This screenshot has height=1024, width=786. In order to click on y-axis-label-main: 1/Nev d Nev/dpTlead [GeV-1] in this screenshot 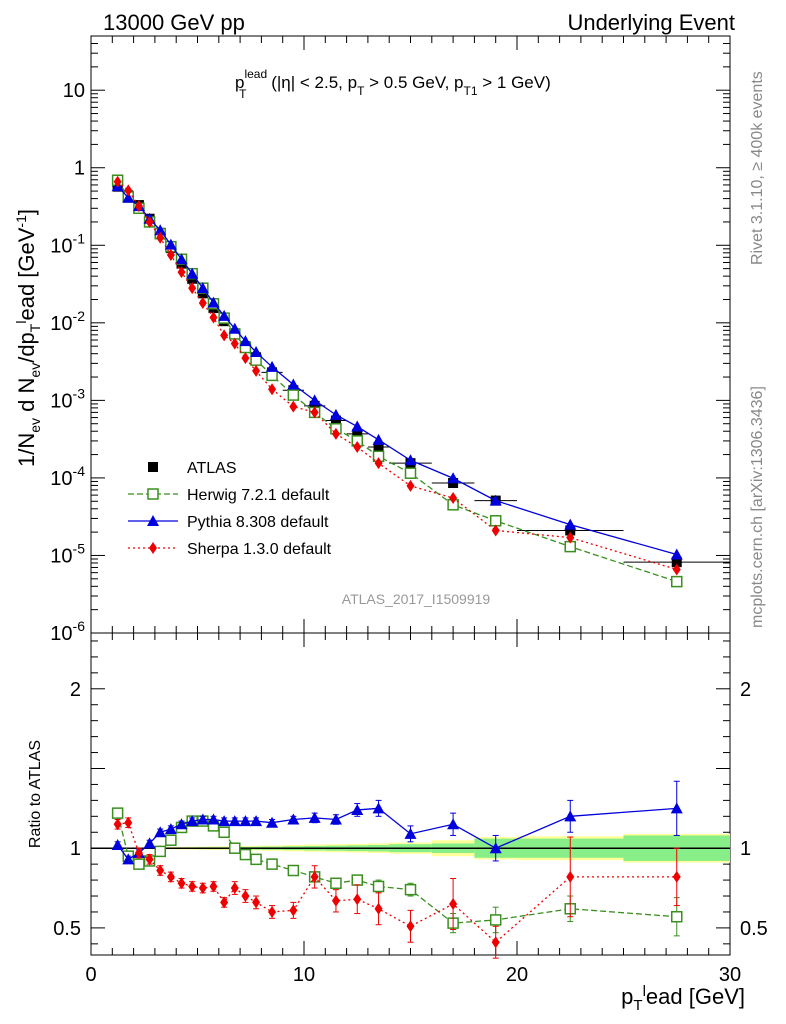, I will do `click(28, 338)`.